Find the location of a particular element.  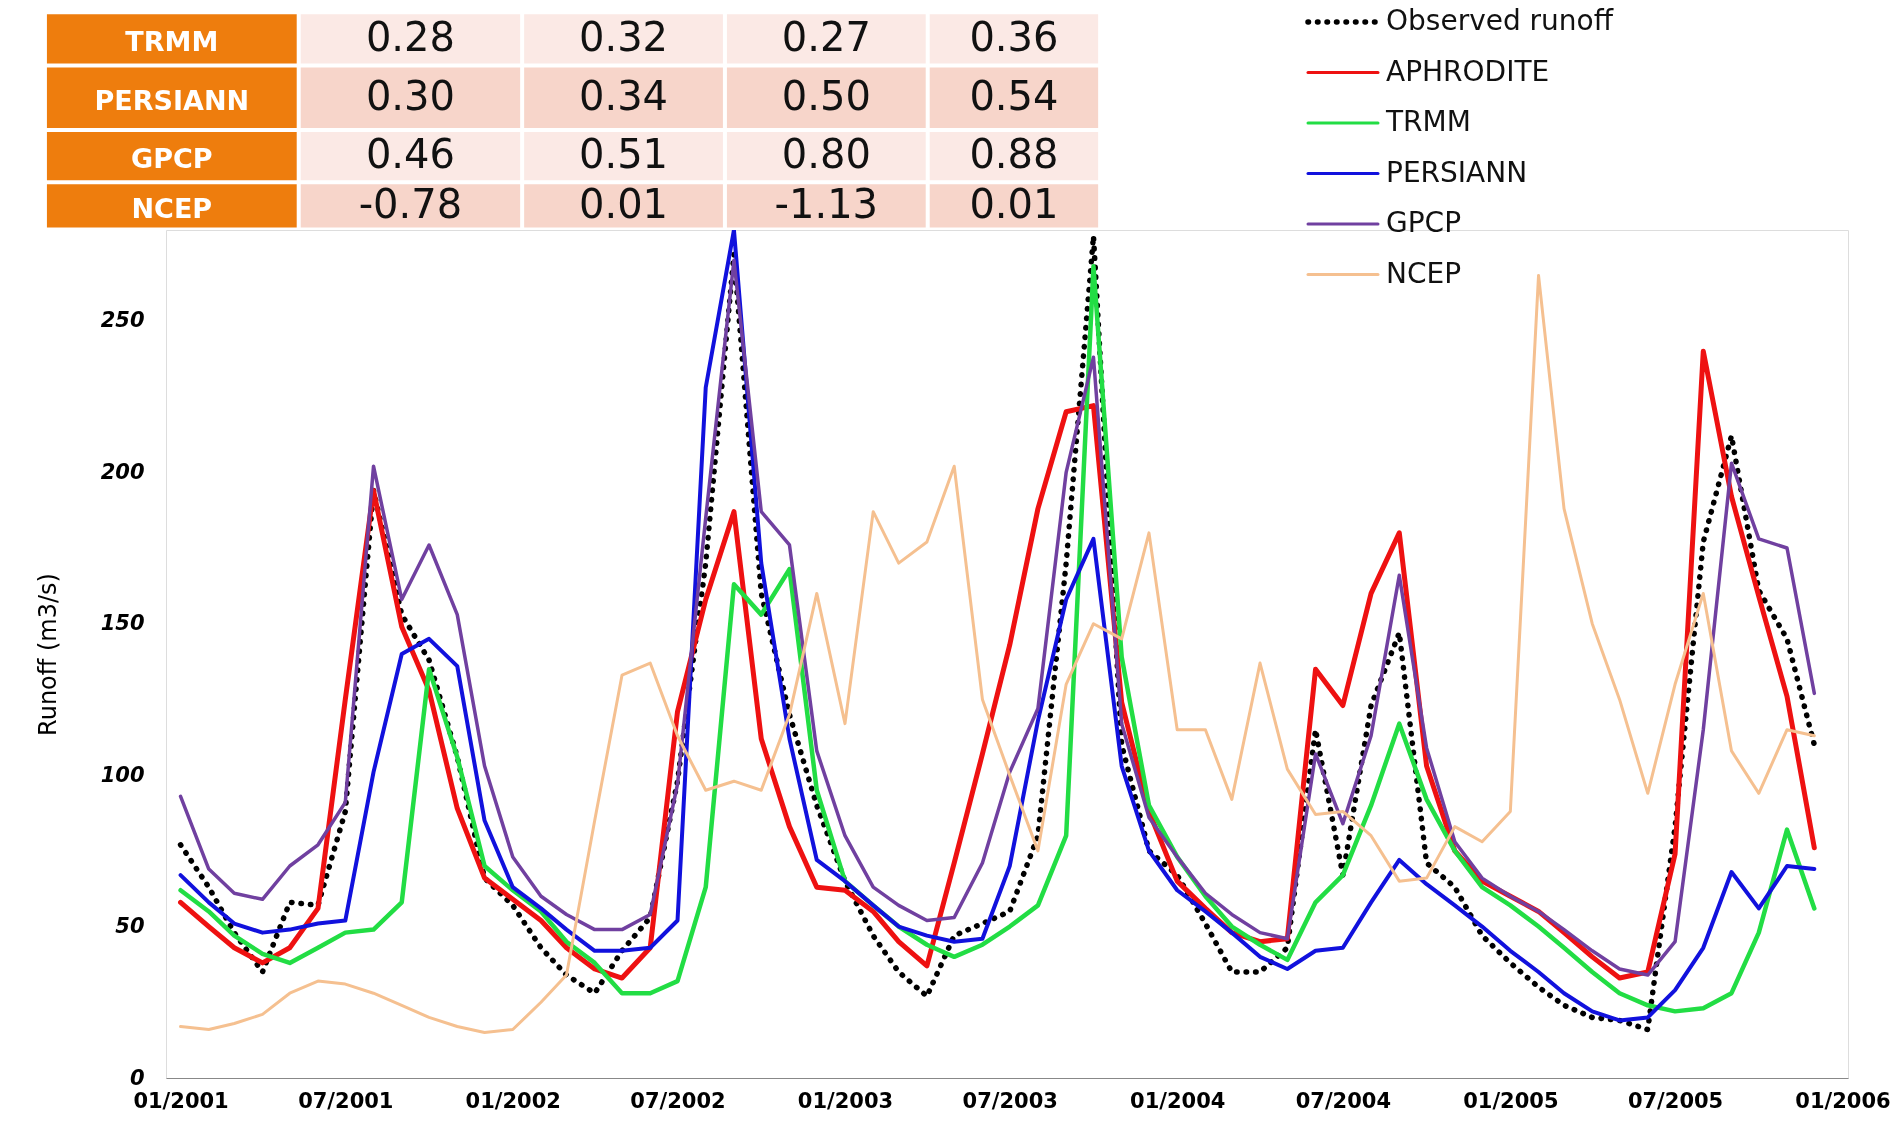

x-tick-label: 01/2005 is located at coordinates (1511, 1100).